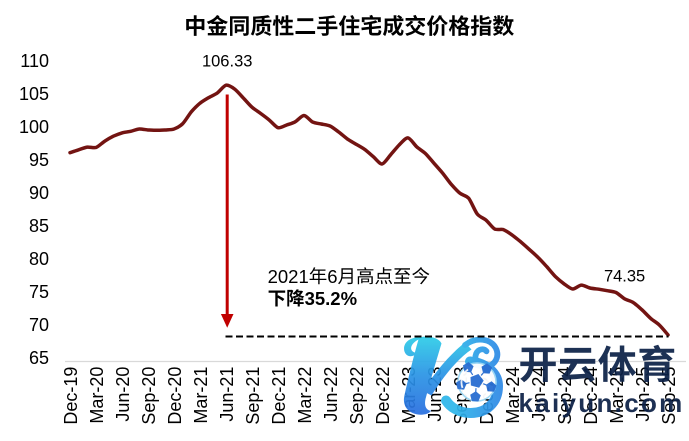 This screenshot has height=441, width=689. Describe the element at coordinates (357, 396) in the screenshot. I see `svg-text: Sep-22` at that location.